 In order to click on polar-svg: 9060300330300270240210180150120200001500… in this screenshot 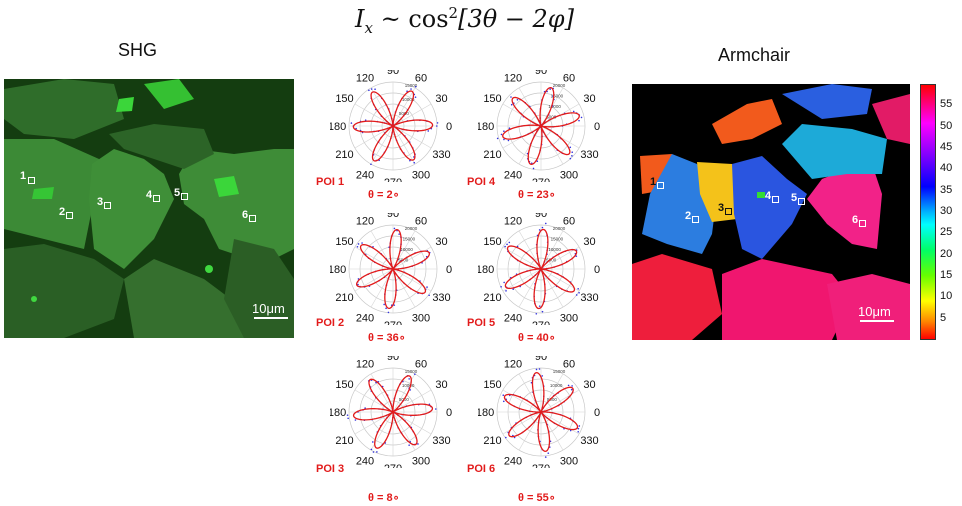, I will do `click(390, 270)`.